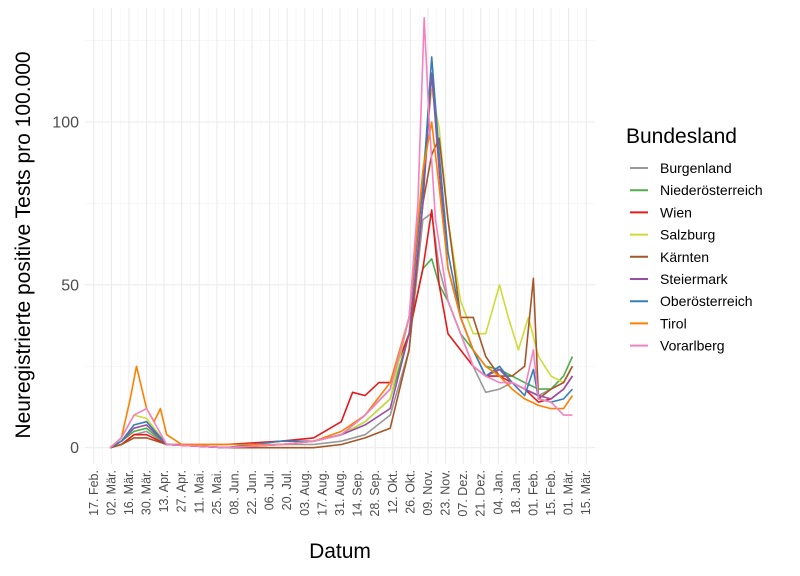  Describe the element at coordinates (428, 493) in the screenshot. I see `x-tick-label: 09. Nov.` at that location.